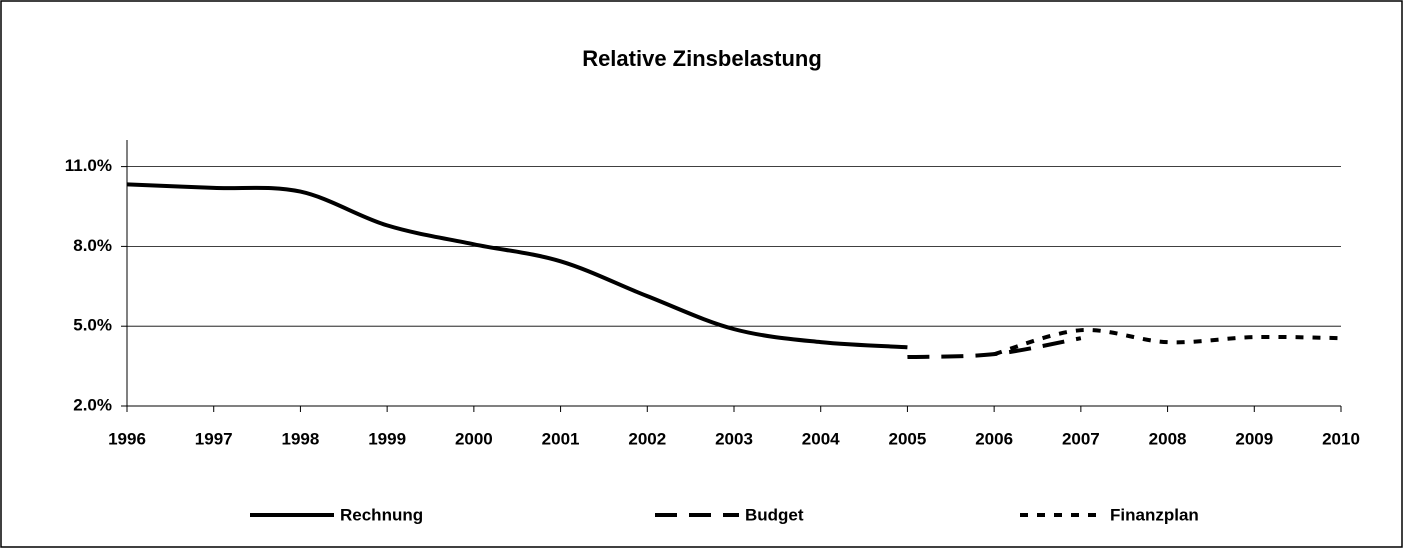 The width and height of the screenshot is (1404, 549). Describe the element at coordinates (92, 404) in the screenshot. I see `y-tick-label: 2.0%` at that location.